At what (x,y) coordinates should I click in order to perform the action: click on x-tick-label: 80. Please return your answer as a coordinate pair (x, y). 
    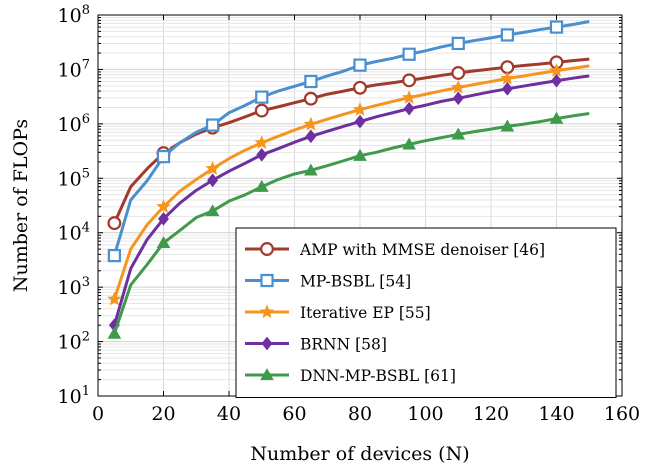
    Looking at the image, I should click on (360, 414).